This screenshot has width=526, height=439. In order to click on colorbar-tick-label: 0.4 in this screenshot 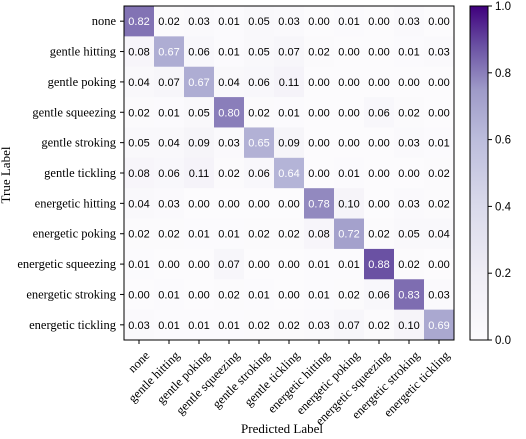, I will do `click(503, 207)`.